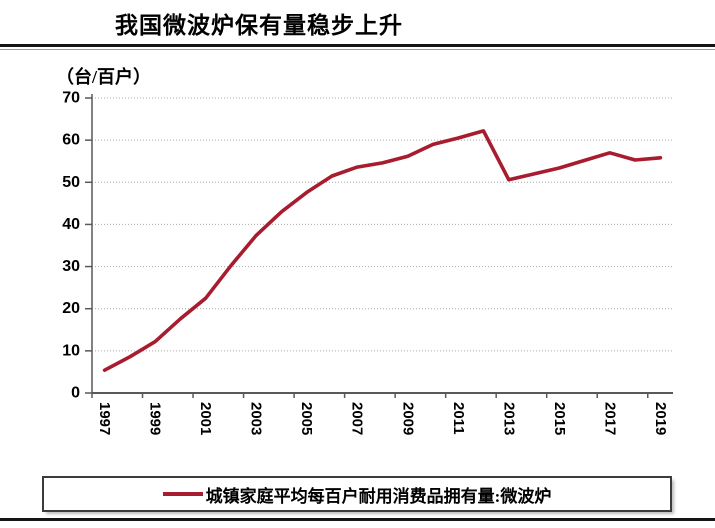 This screenshot has width=715, height=528. Describe the element at coordinates (71, 224) in the screenshot. I see `y-tick-label: 40` at that location.